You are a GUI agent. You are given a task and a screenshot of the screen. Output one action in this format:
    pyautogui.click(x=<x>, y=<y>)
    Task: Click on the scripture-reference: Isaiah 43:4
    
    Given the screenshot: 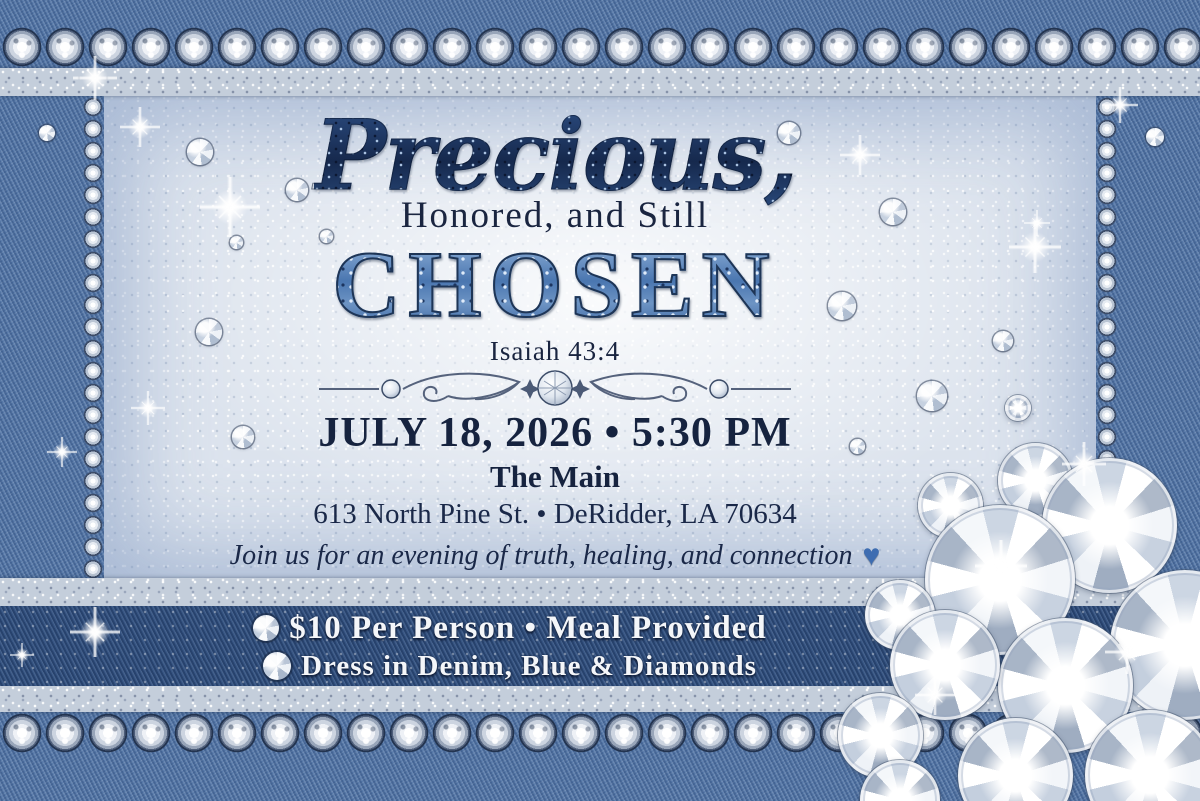 What is the action you would take?
    pyautogui.click(x=555, y=350)
    